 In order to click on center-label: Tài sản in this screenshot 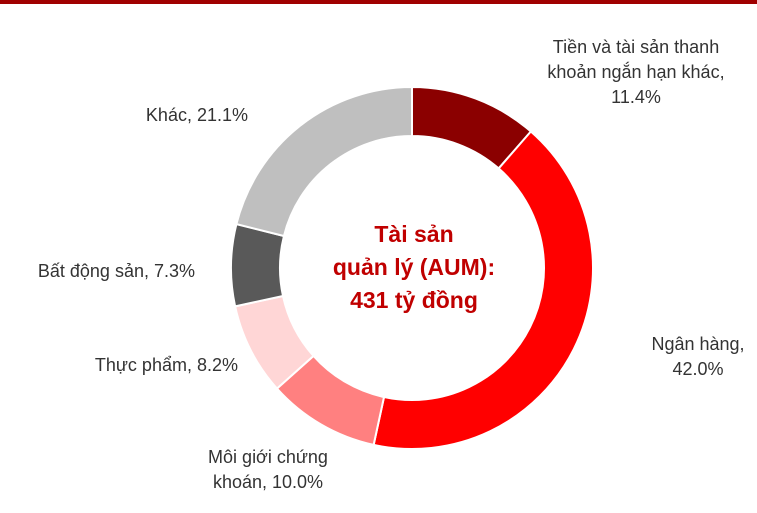, I will do `click(413, 234)`.